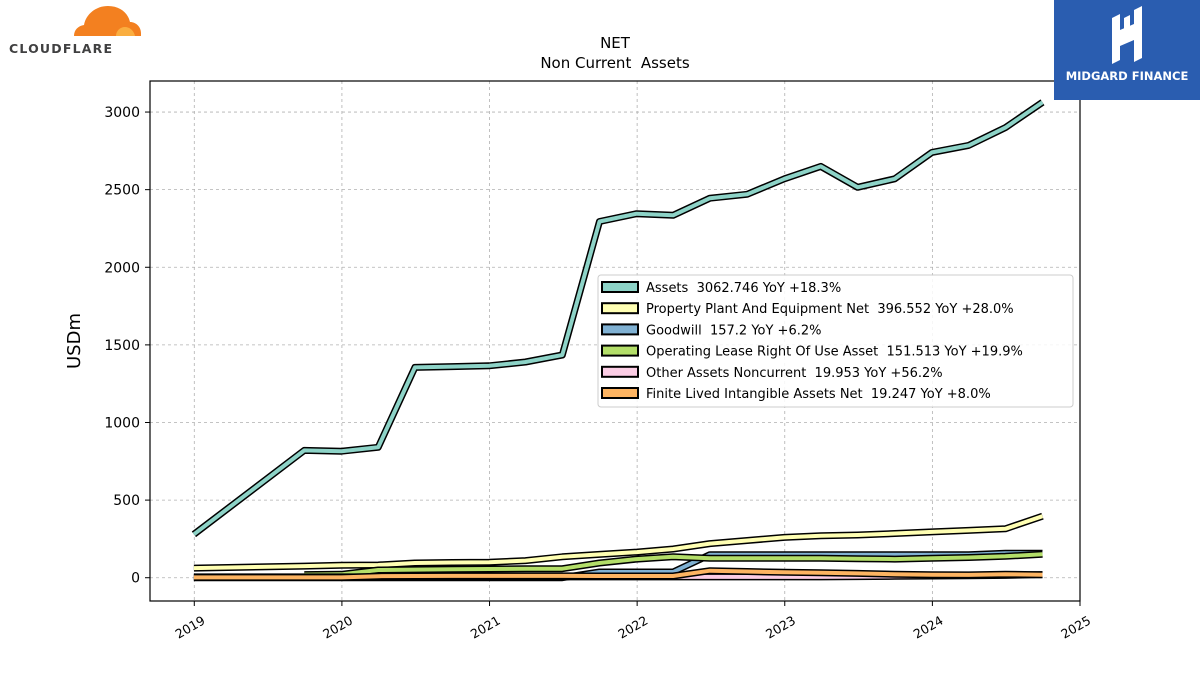 Image resolution: width=1200 pixels, height=675 pixels. I want to click on y-tick-label: 2500, so click(122, 191).